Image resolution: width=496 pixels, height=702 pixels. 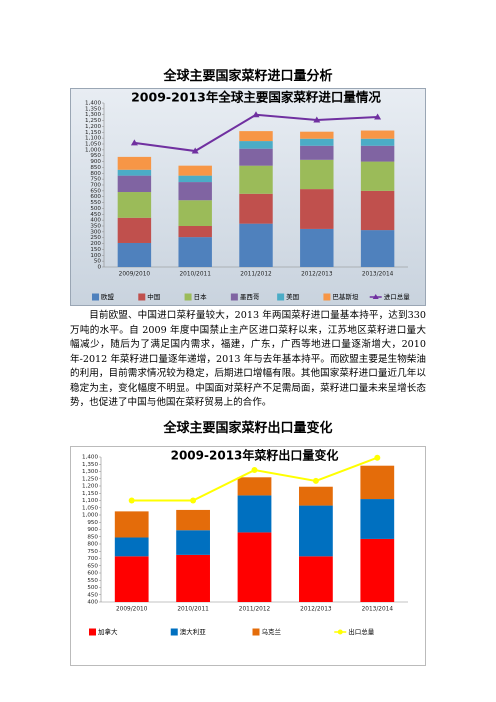 I want to click on legend-label: 墨西哥, so click(x=250, y=297).